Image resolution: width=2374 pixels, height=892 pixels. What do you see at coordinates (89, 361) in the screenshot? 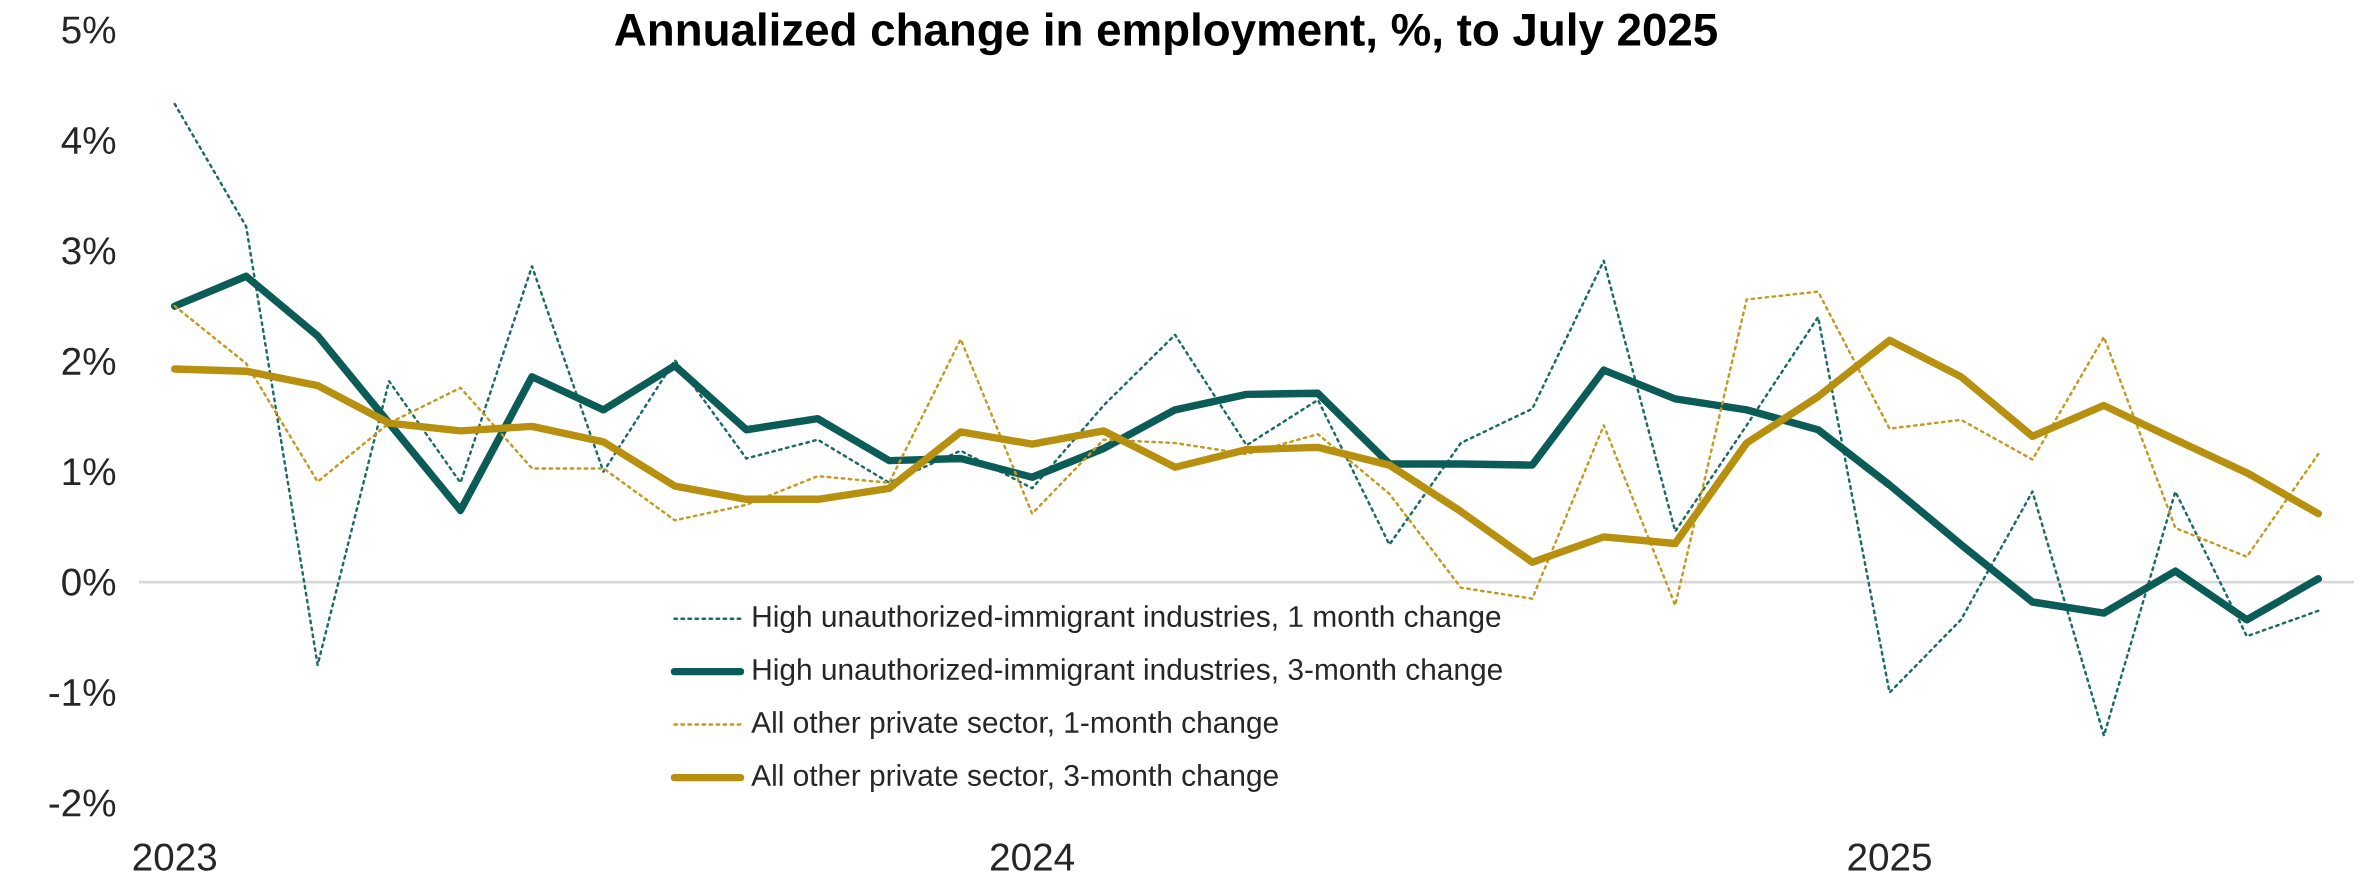
I see `y-tick-label: 2%` at bounding box center [89, 361].